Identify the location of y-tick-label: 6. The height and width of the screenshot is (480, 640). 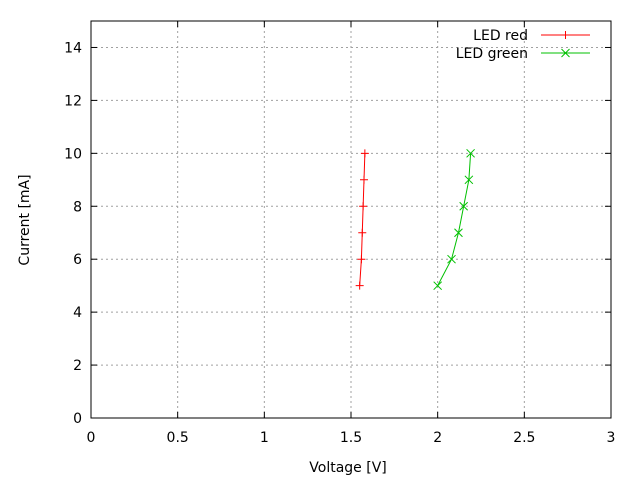
(77, 260).